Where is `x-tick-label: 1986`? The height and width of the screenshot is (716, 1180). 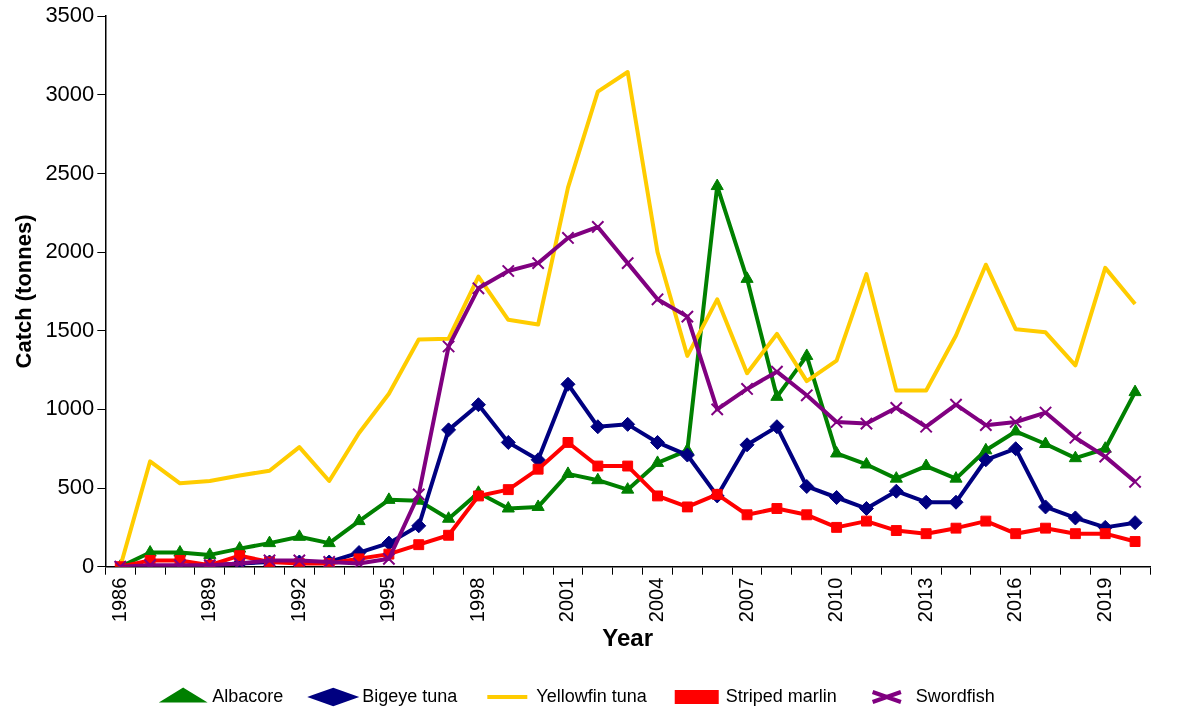
x-tick-label: 1986 is located at coordinates (118, 600).